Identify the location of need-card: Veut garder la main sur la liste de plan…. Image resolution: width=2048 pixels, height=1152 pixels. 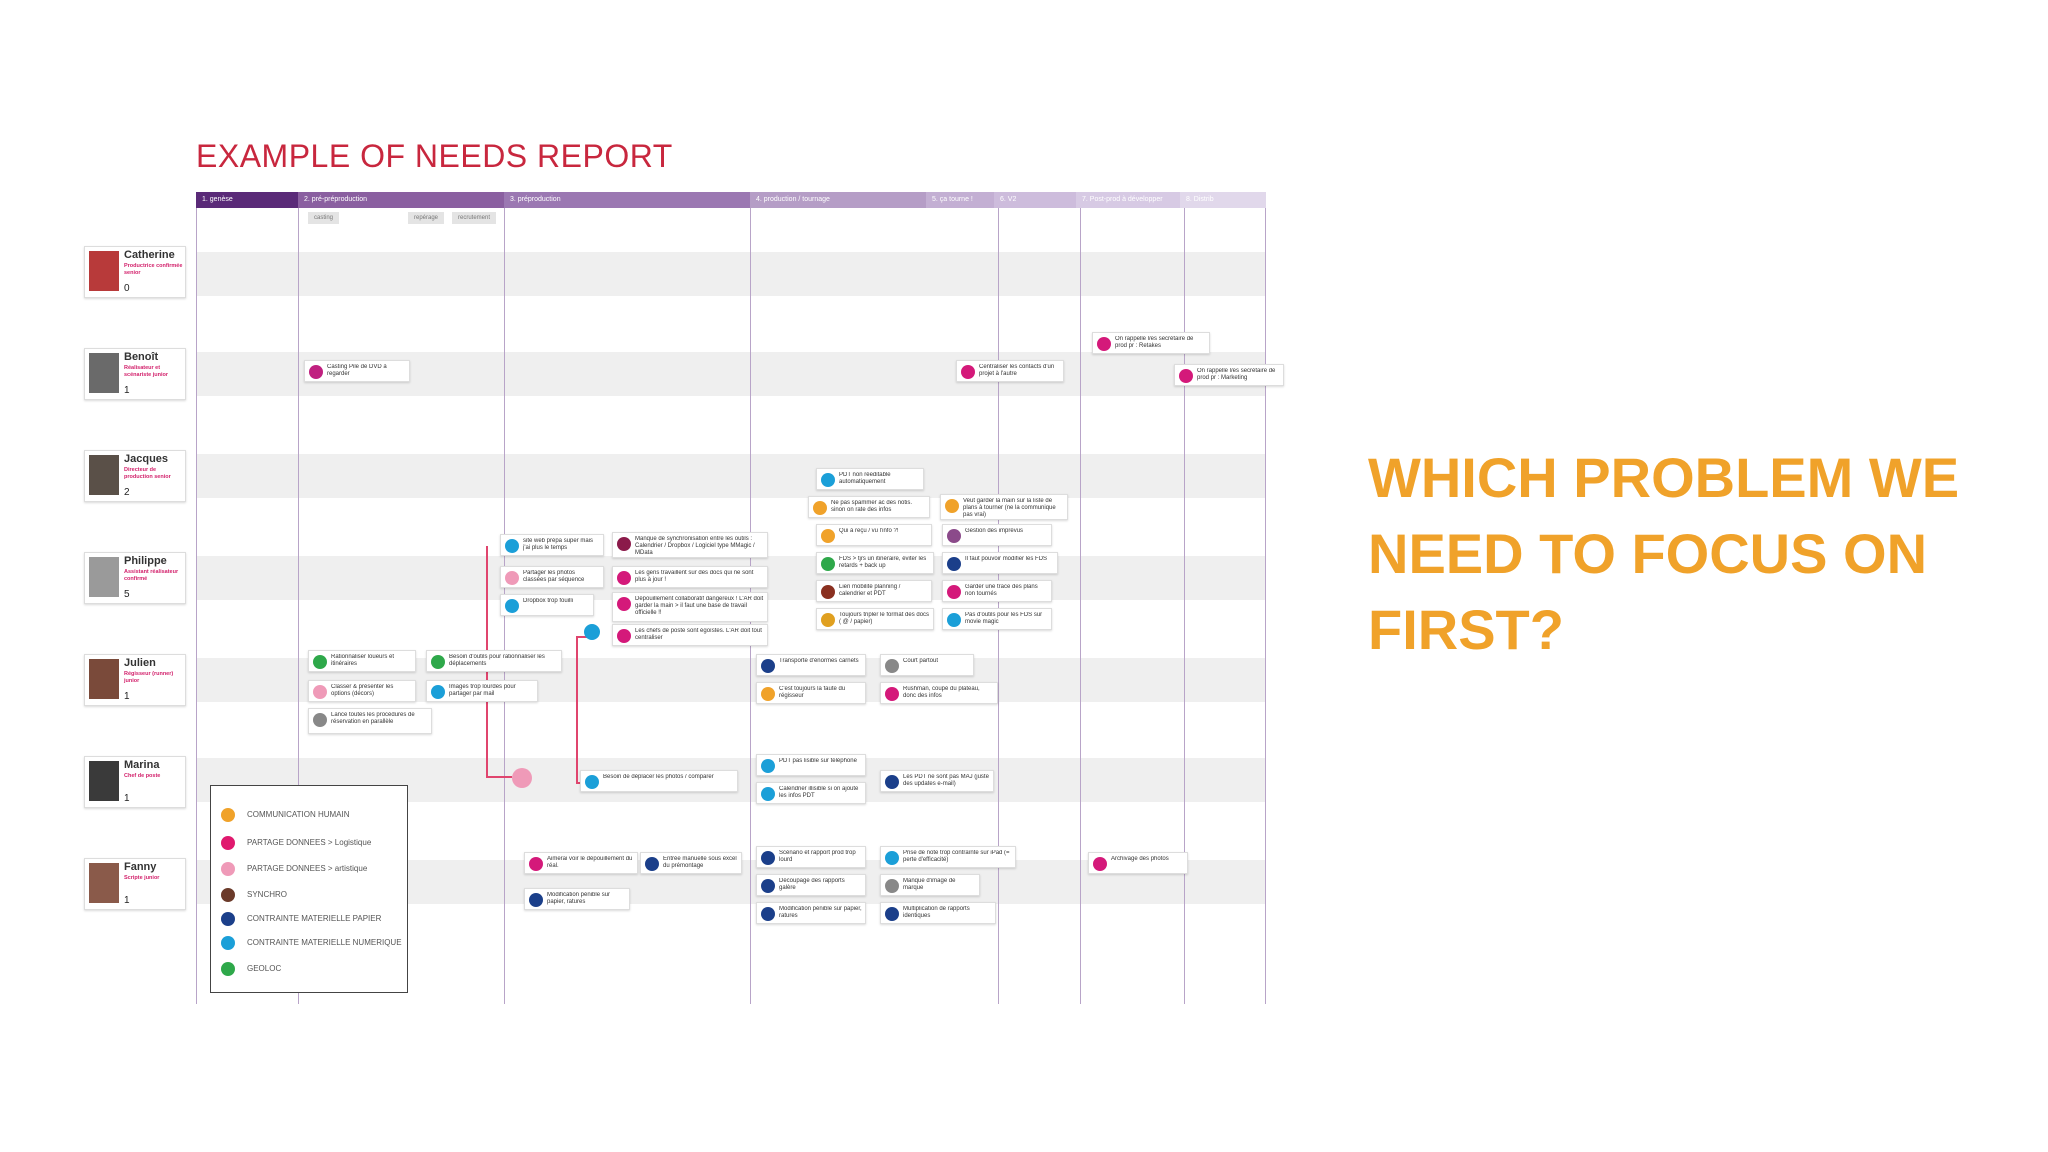
(1004, 507).